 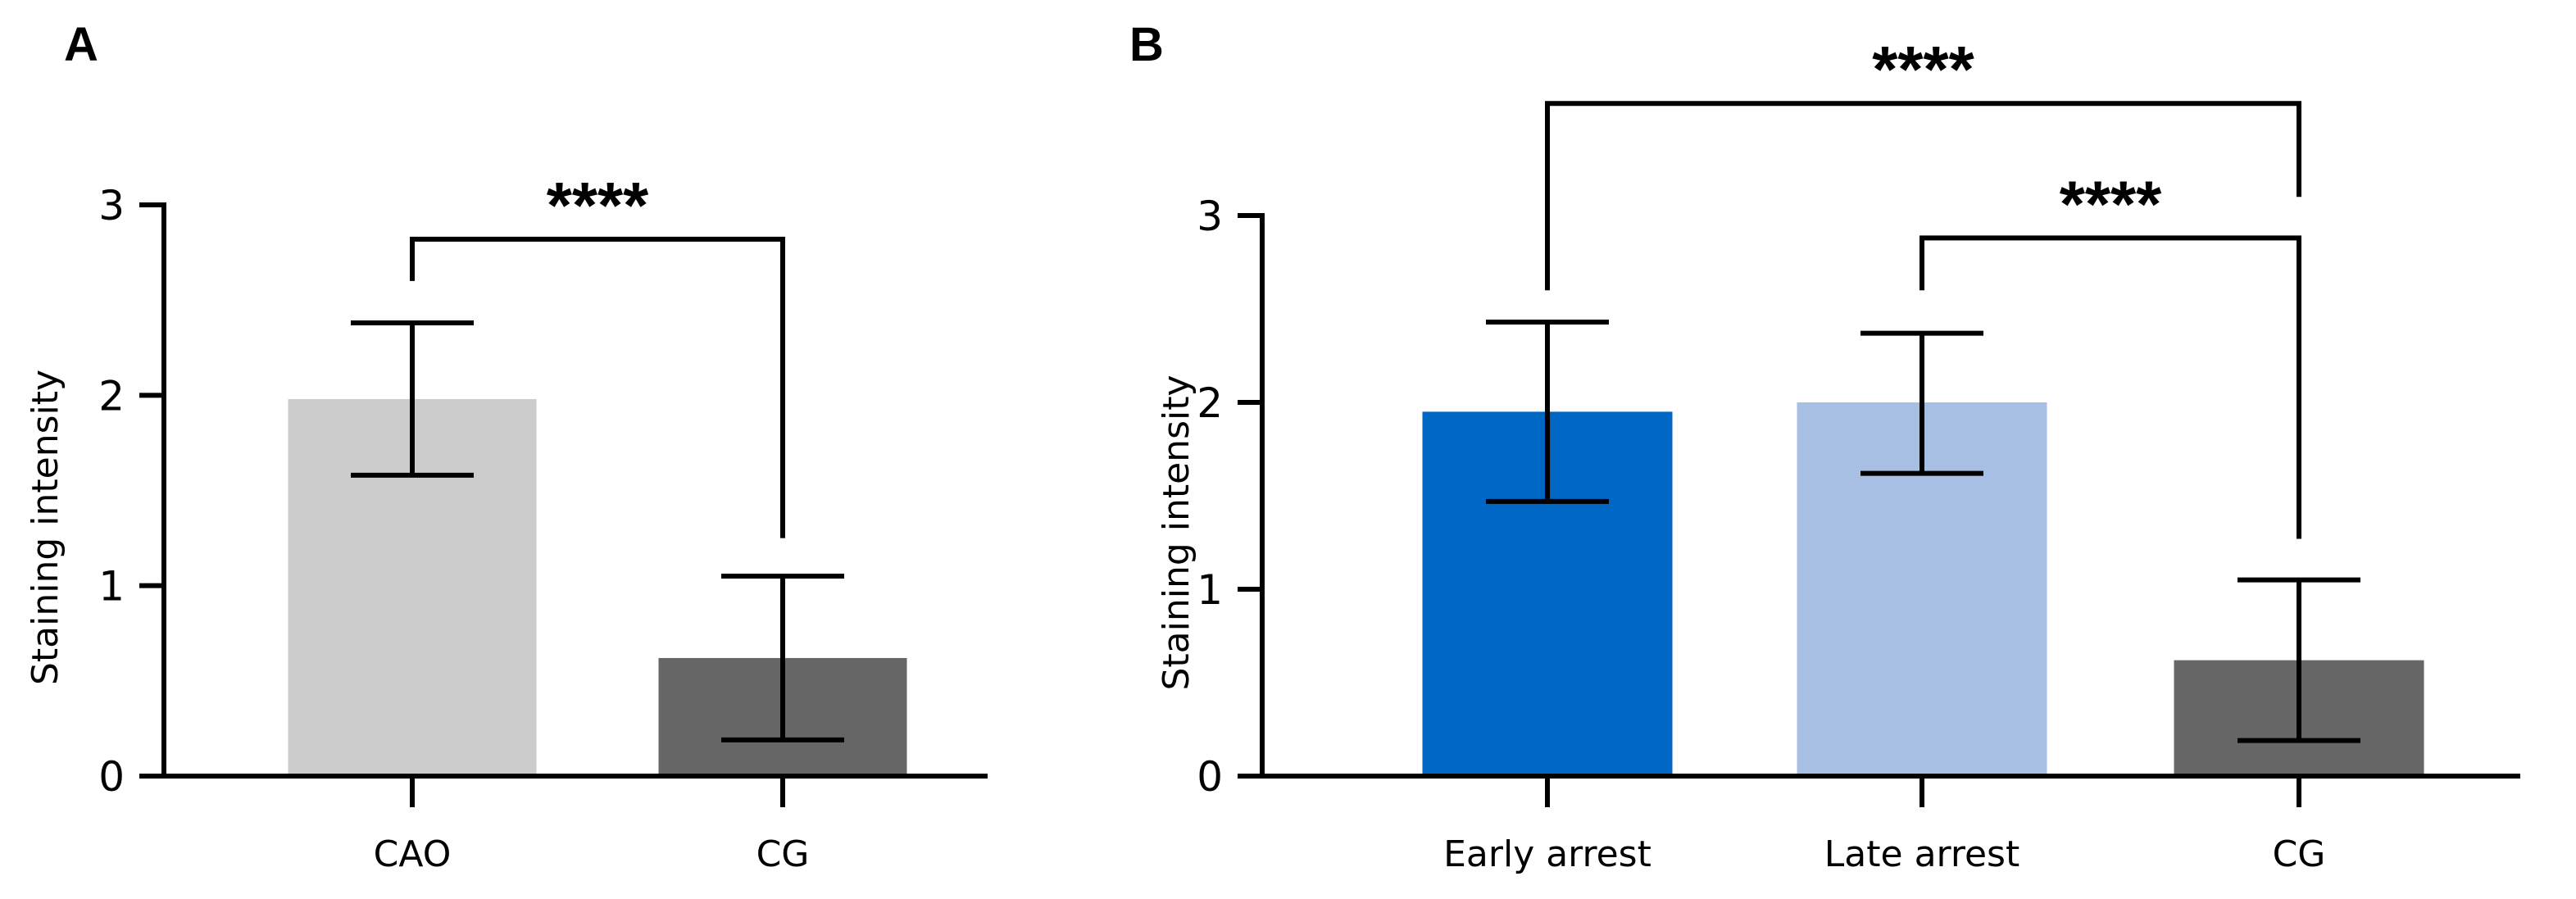 What do you see at coordinates (1923, 70) in the screenshot?
I see `panel-b-significance-label-0: ****` at bounding box center [1923, 70].